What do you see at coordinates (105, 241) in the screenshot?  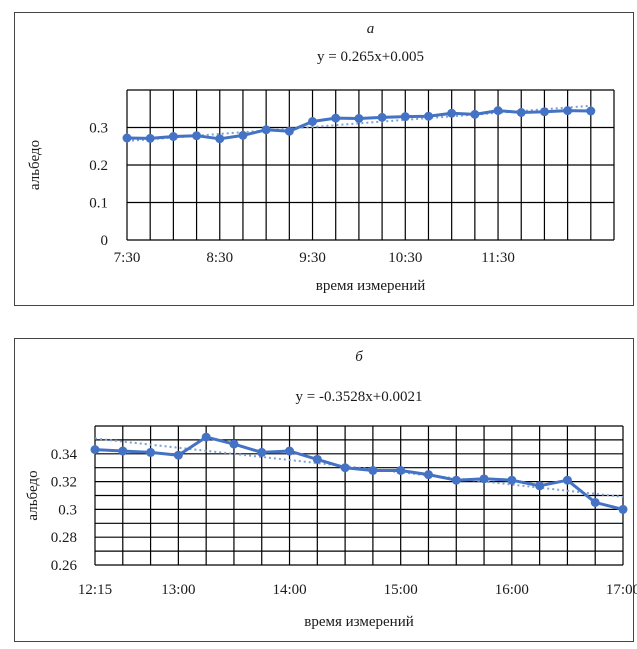 I see `y-tick-label: 0` at bounding box center [105, 241].